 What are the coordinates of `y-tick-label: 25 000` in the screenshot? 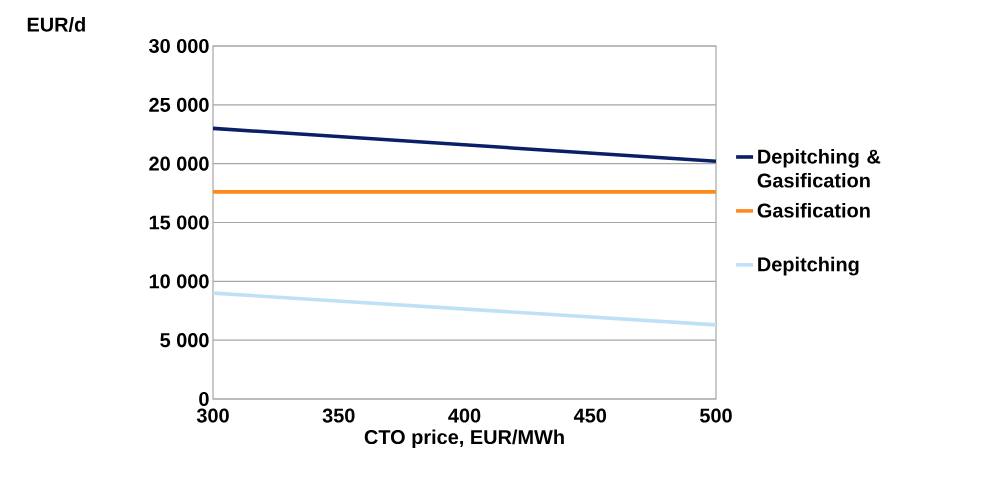 It's located at (179, 104).